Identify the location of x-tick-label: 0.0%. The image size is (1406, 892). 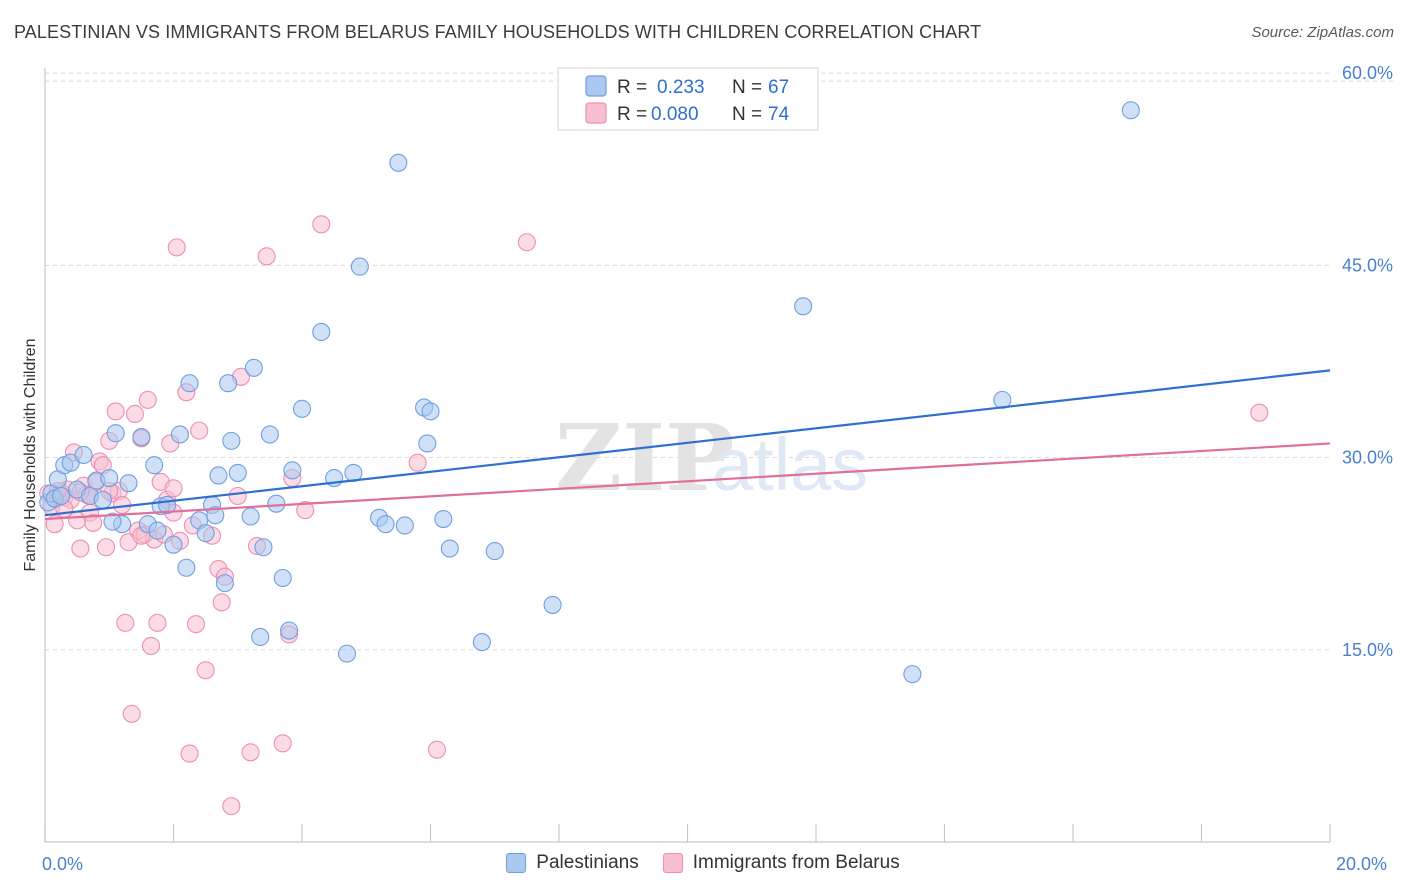
(62, 864).